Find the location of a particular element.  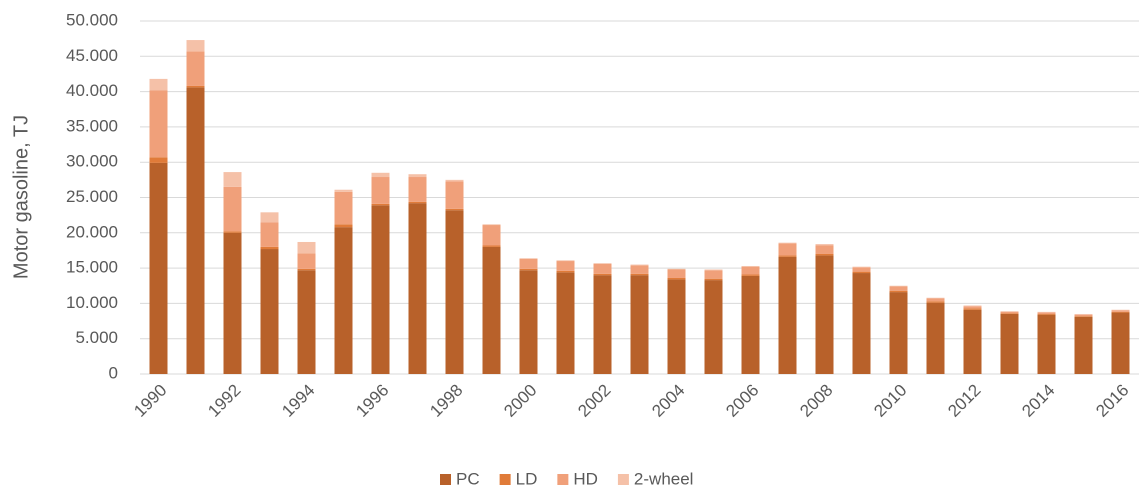

x-tick-label: 2008 is located at coordinates (816, 401).